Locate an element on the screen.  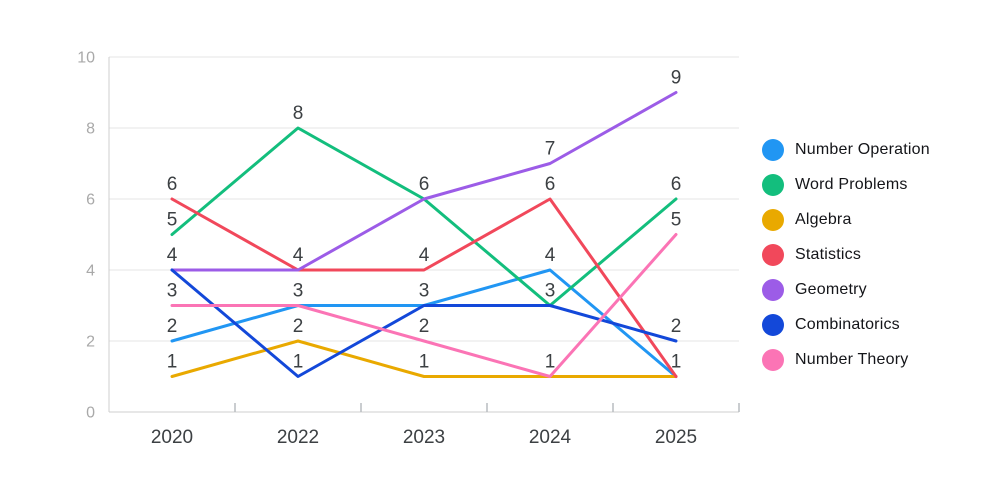
legend-label: Number Operation is located at coordinates (862, 149).